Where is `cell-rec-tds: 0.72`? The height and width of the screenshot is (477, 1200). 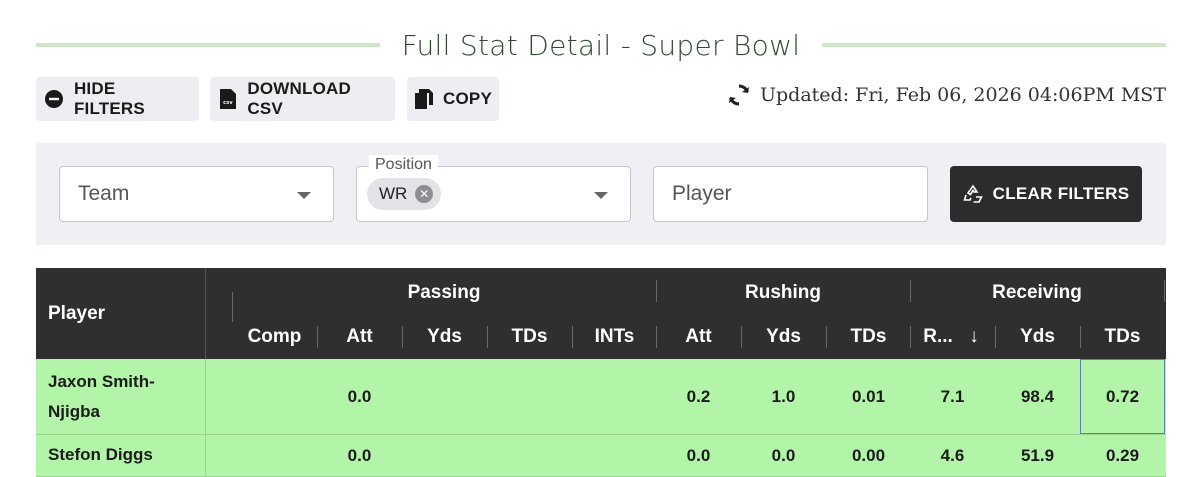
cell-rec-tds: 0.72 is located at coordinates (1122, 396).